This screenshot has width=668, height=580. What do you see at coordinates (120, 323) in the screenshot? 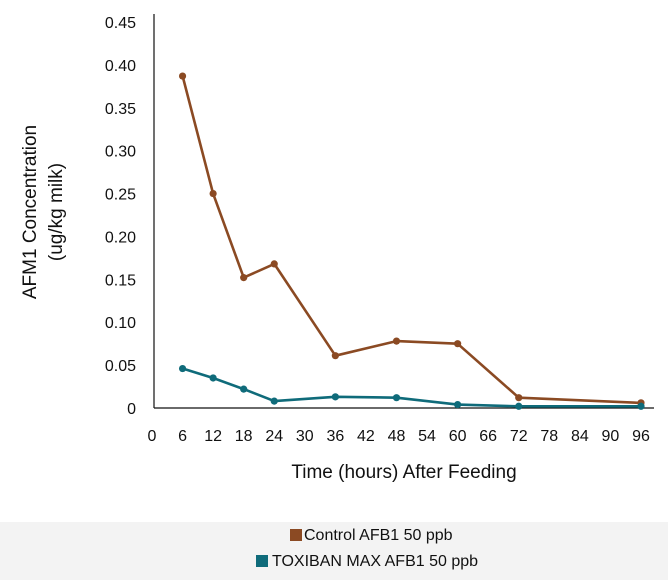
I see `y-tick-label: 0.10` at bounding box center [120, 323].